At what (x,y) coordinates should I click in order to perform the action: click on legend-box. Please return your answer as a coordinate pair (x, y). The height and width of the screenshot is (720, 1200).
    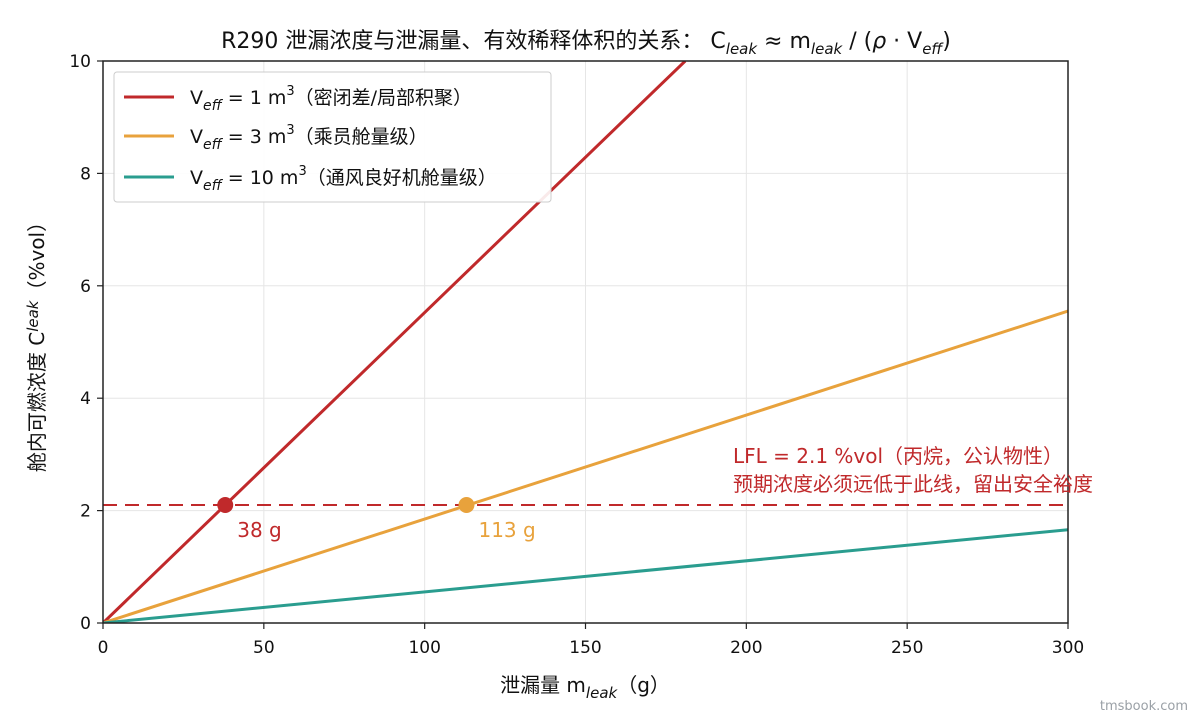
    Looking at the image, I should click on (332, 137).